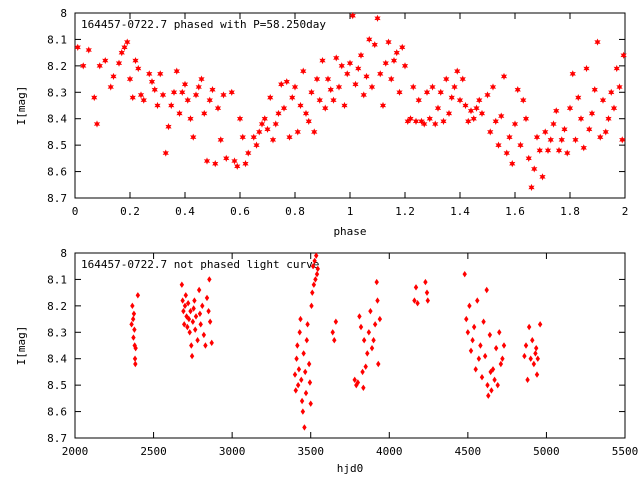  I want to click on x-tick-label: 1.4, so click(460, 211).